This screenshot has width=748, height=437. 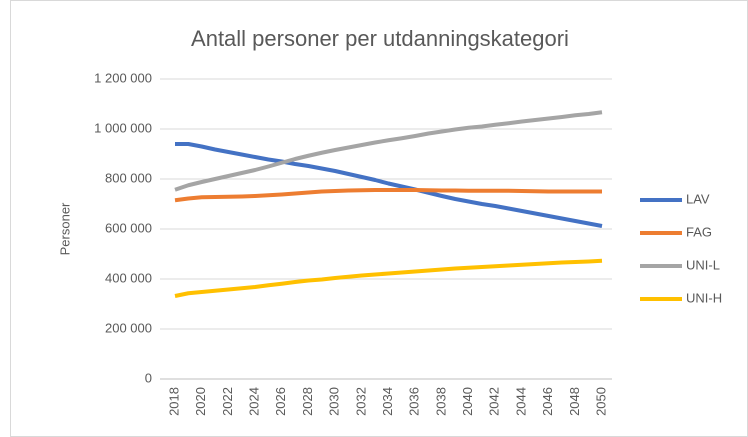 I want to click on x-tick-label: 2020, so click(x=200, y=401).